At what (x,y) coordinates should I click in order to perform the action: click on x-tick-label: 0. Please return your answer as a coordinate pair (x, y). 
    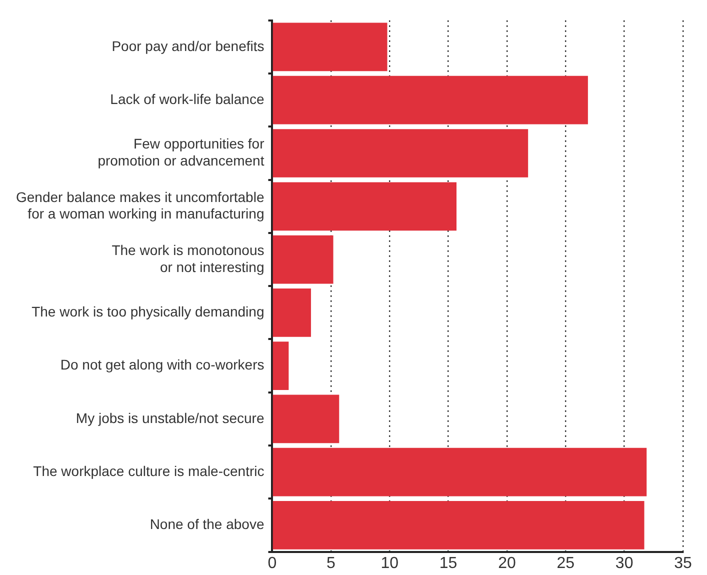
    Looking at the image, I should click on (272, 563).